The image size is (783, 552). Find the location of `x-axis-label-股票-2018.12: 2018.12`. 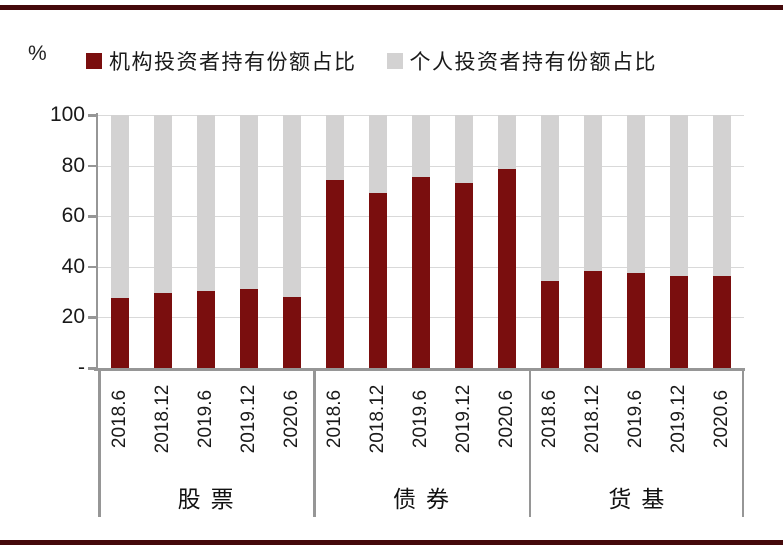

x-axis-label-股票-2018.12: 2018.12 is located at coordinates (162, 419).